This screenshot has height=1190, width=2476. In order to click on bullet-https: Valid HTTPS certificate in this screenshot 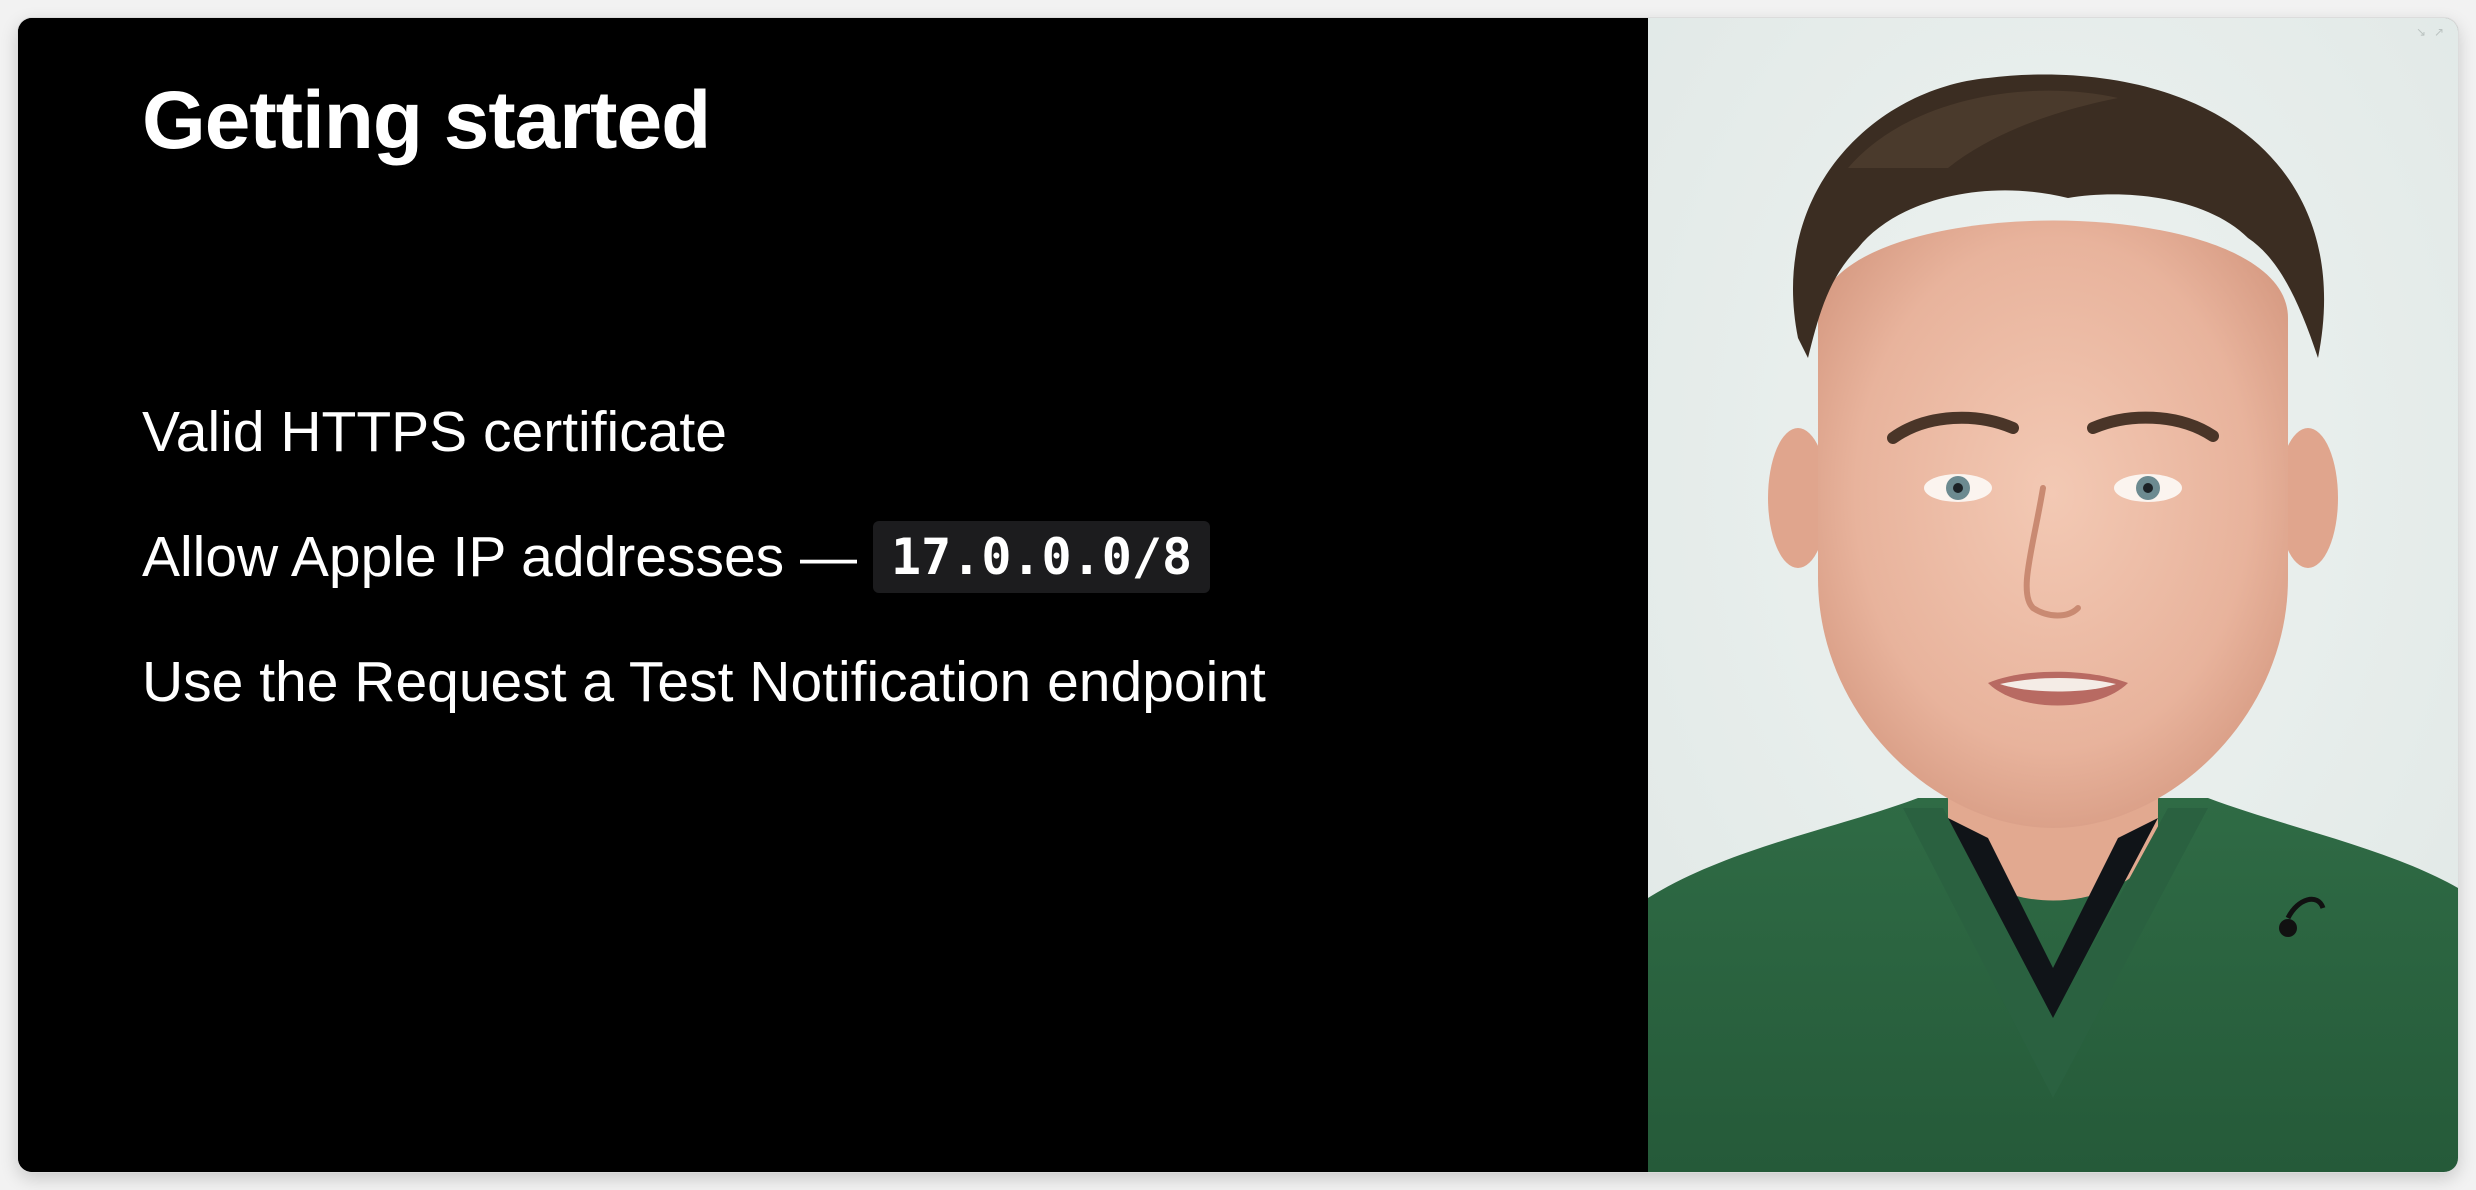, I will do `click(704, 432)`.